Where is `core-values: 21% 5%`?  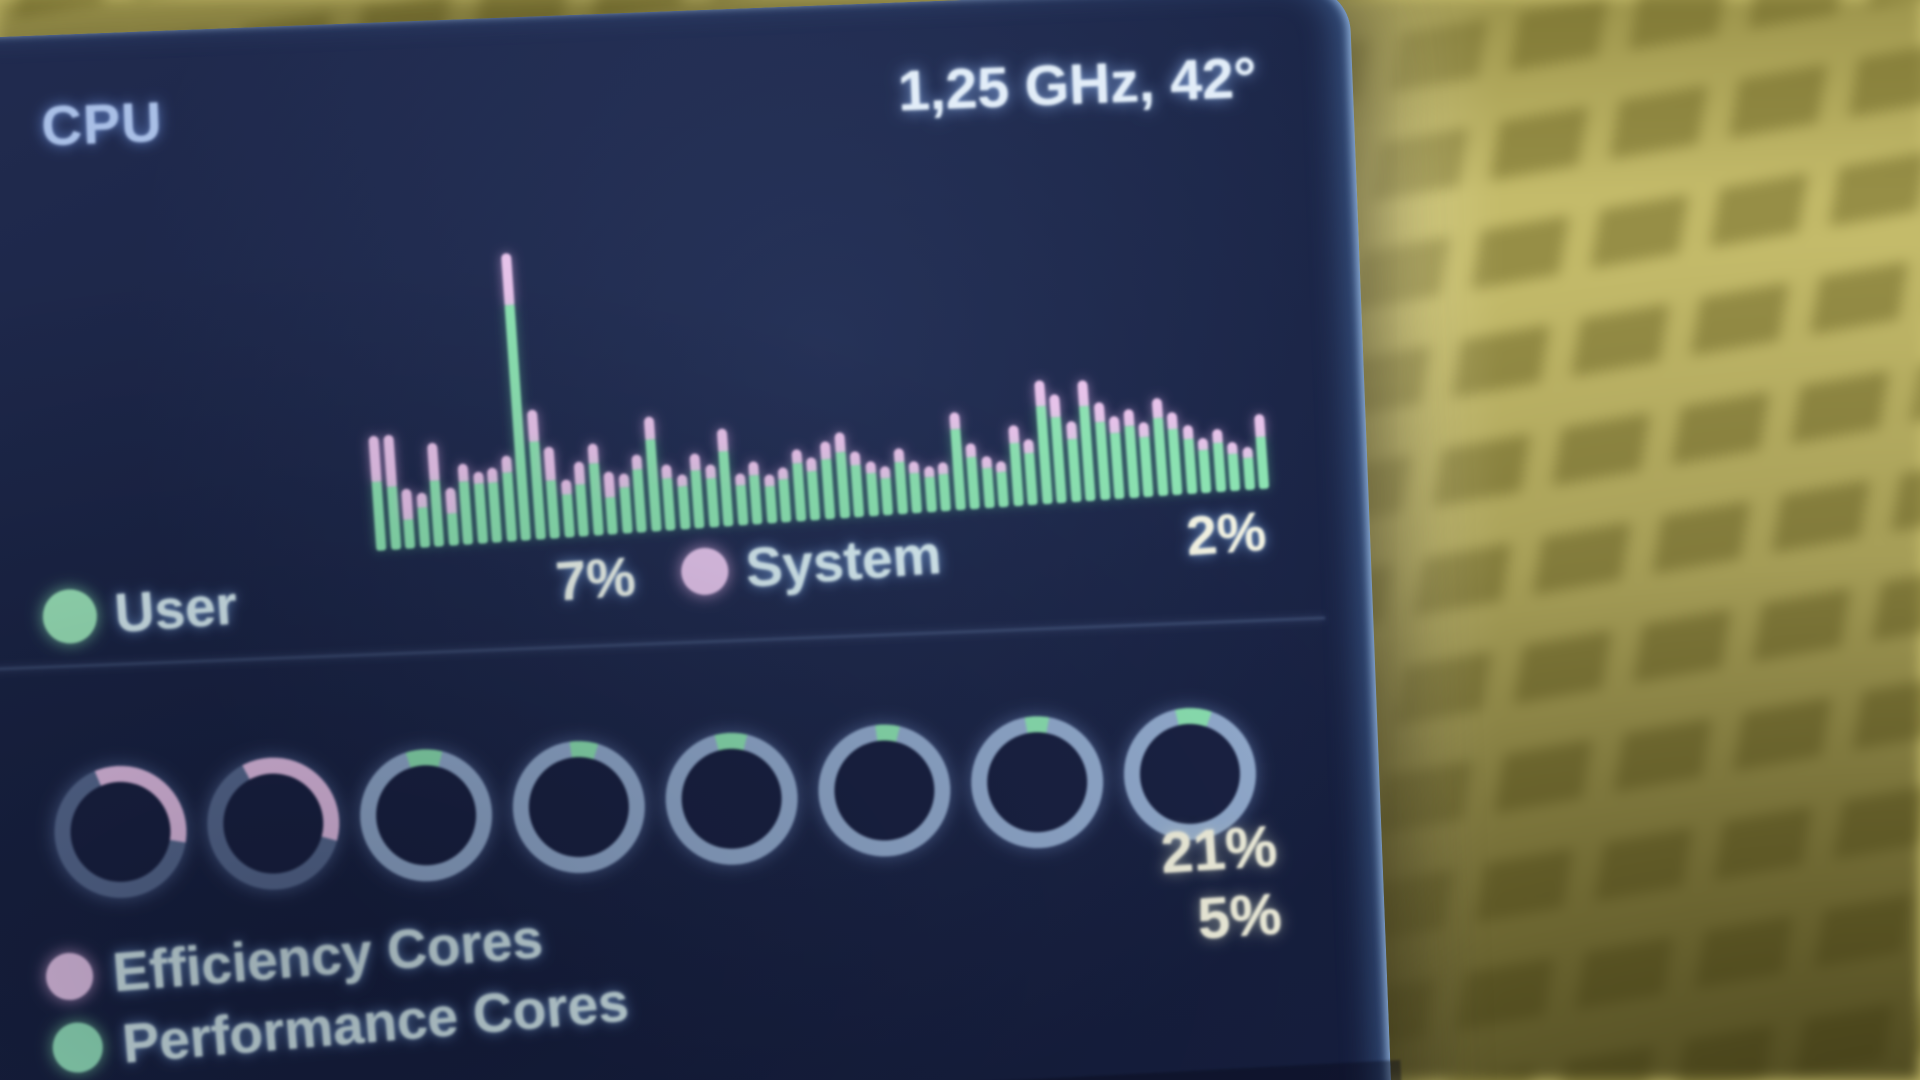
core-values: 21% 5% is located at coordinates (1221, 884).